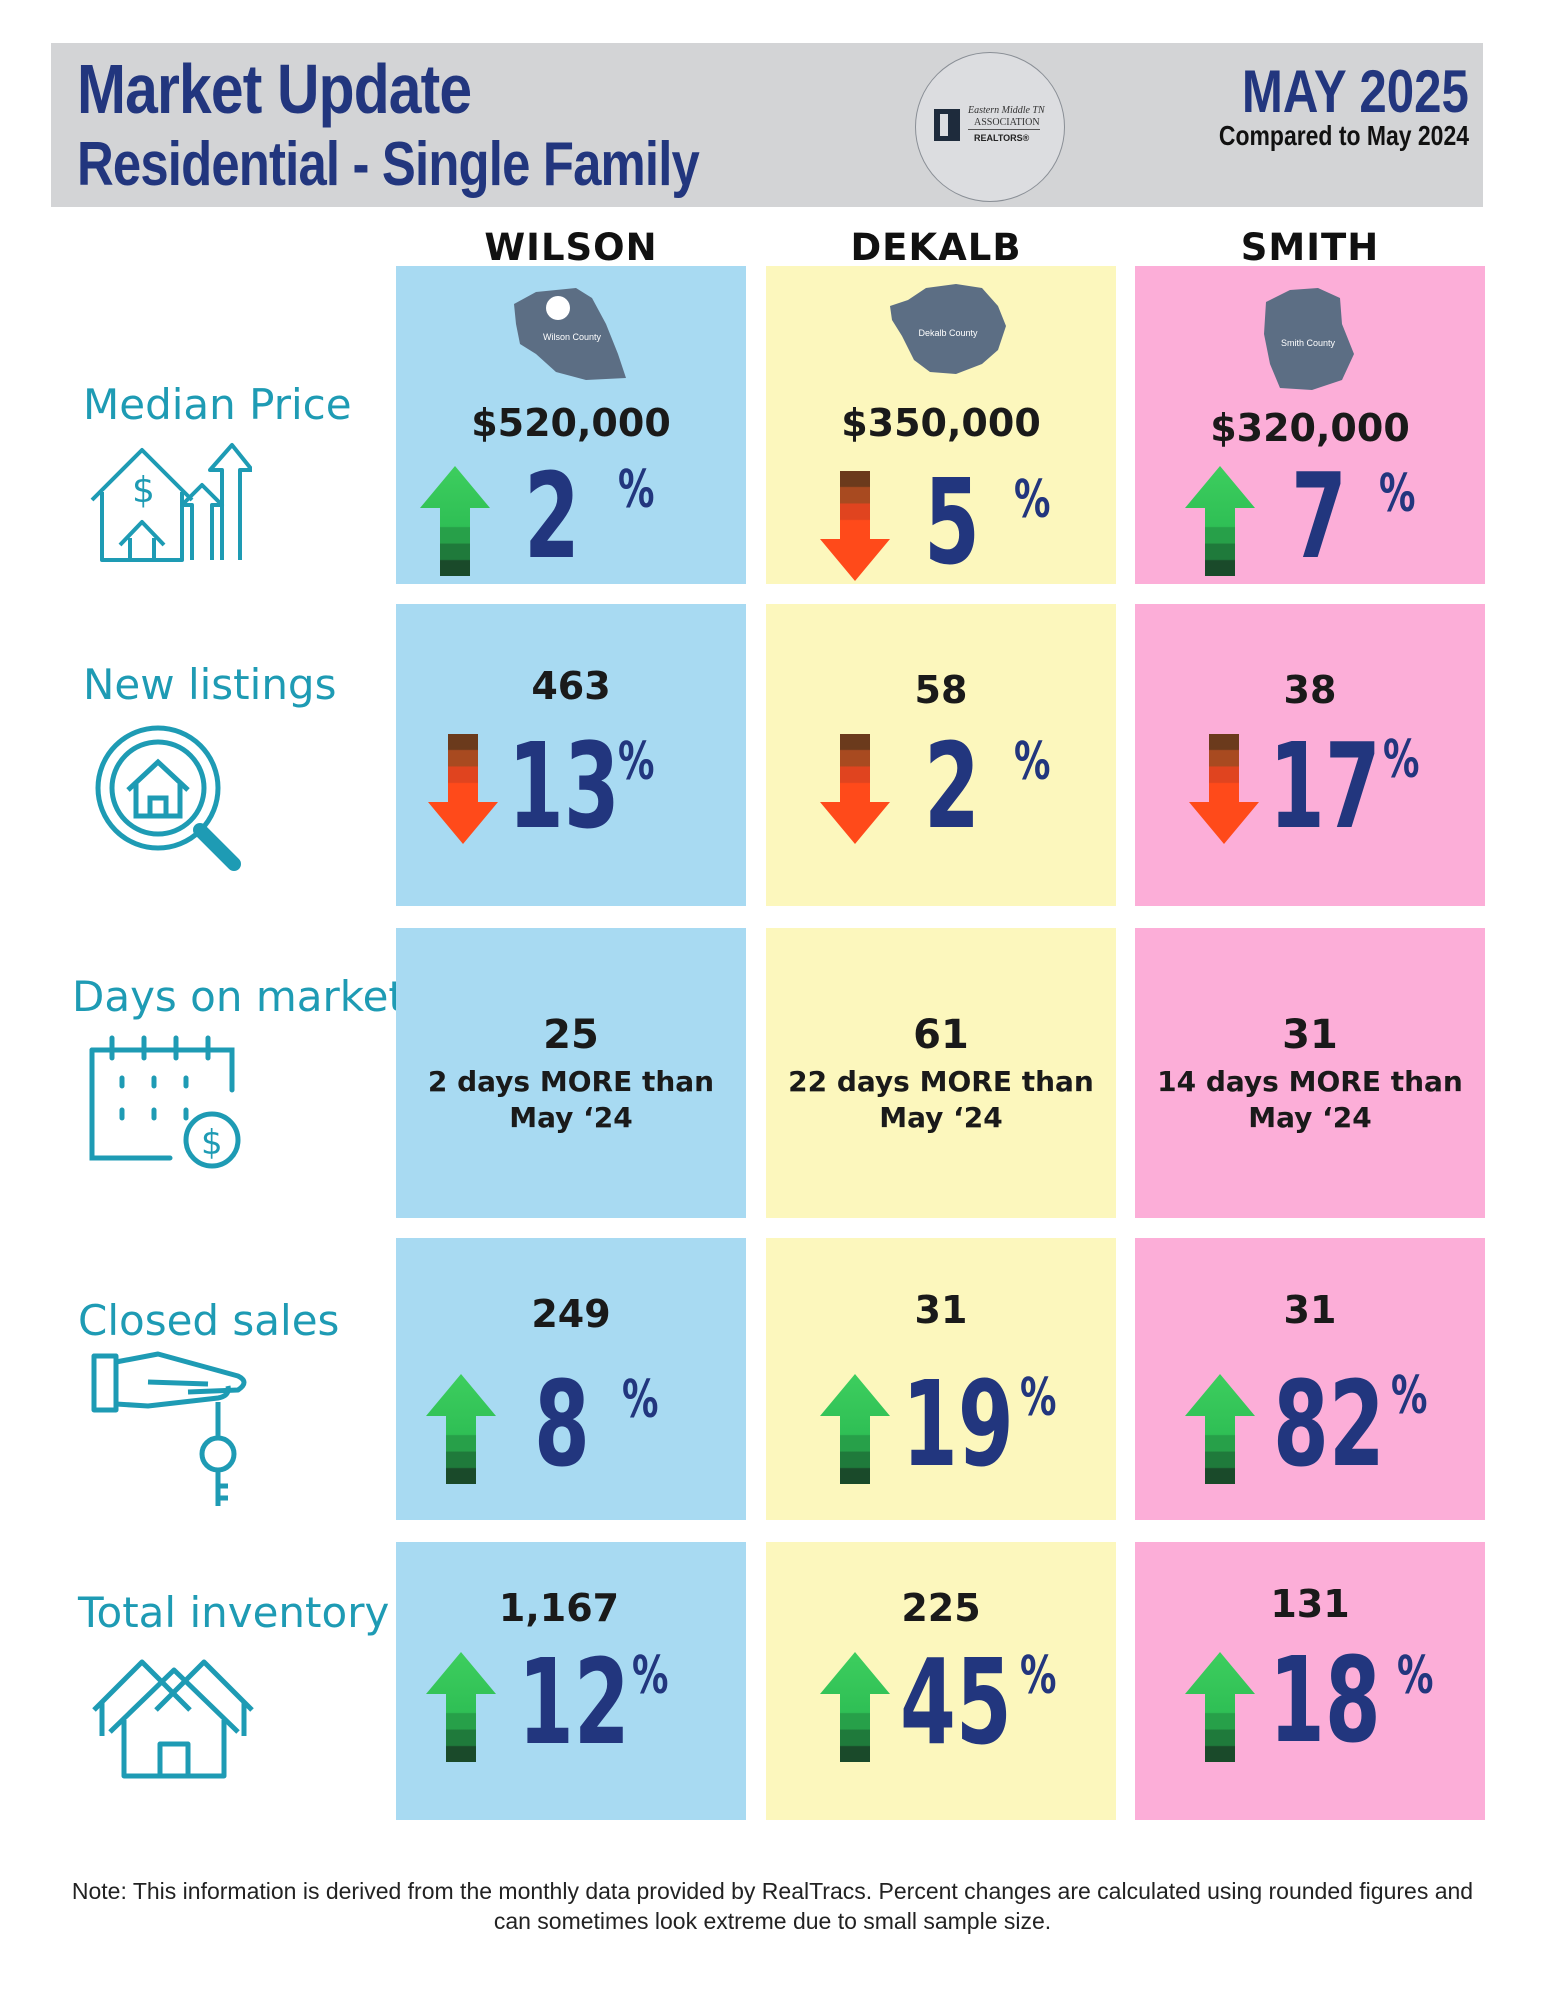 The width and height of the screenshot is (1545, 2000). Describe the element at coordinates (948, 333) in the screenshot. I see `map-label: Dekalb County` at that location.